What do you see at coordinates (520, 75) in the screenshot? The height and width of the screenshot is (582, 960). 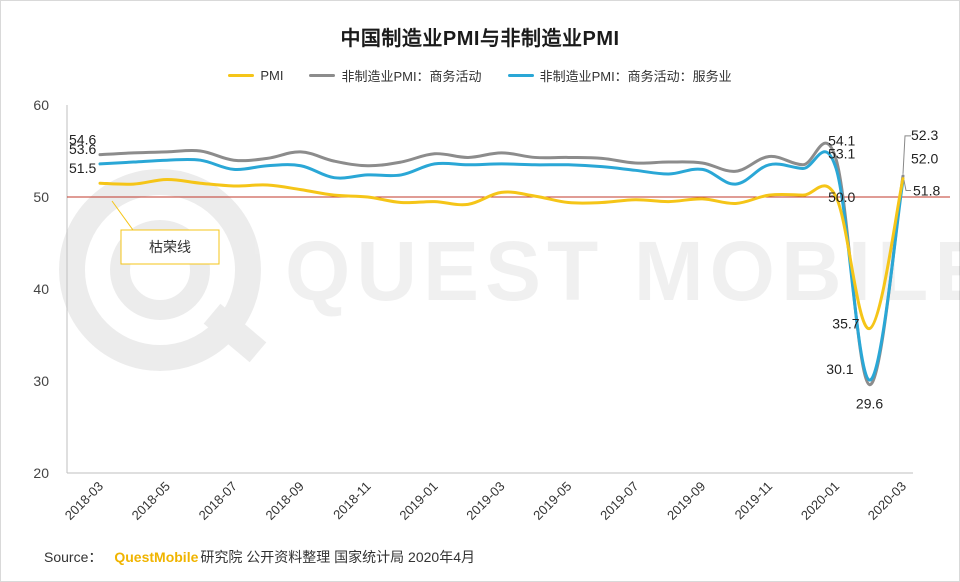 I see `legend-swatch-services` at bounding box center [520, 75].